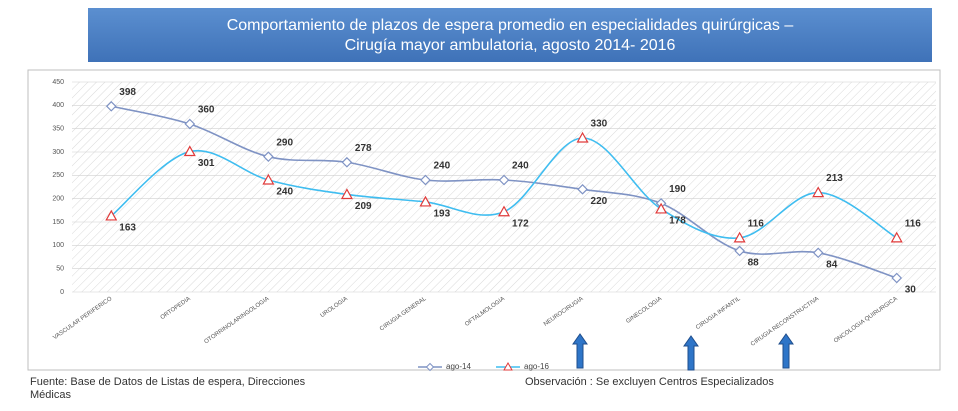 The image size is (958, 411). What do you see at coordinates (58, 199) in the screenshot?
I see `y-tick-label: 200` at bounding box center [58, 199].